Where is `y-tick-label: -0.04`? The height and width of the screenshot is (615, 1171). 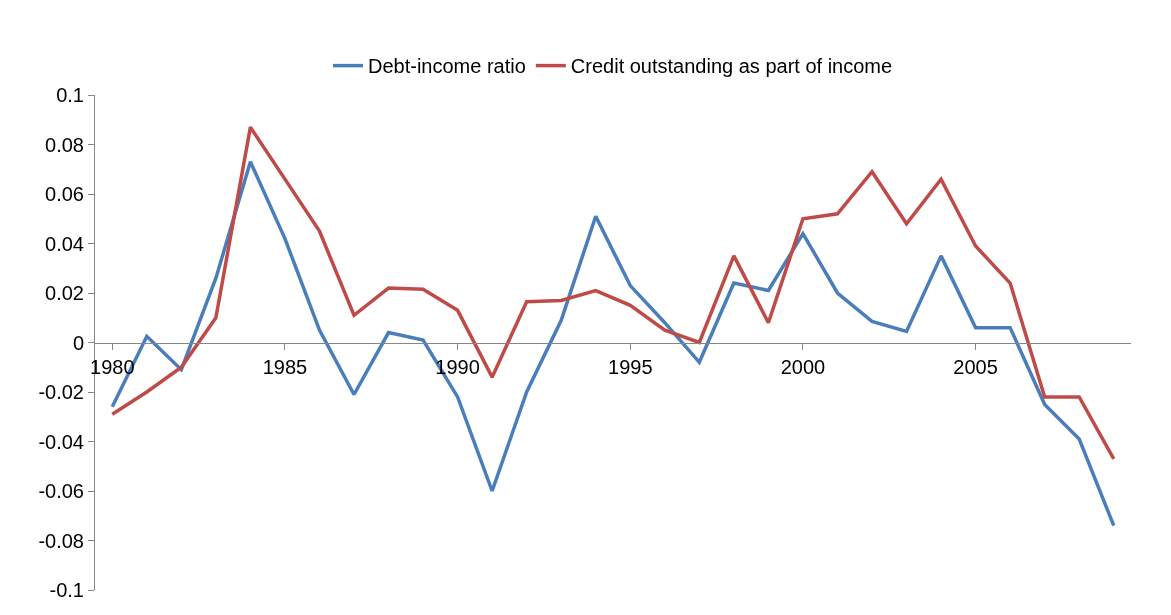
y-tick-label: -0.04 is located at coordinates (61, 441).